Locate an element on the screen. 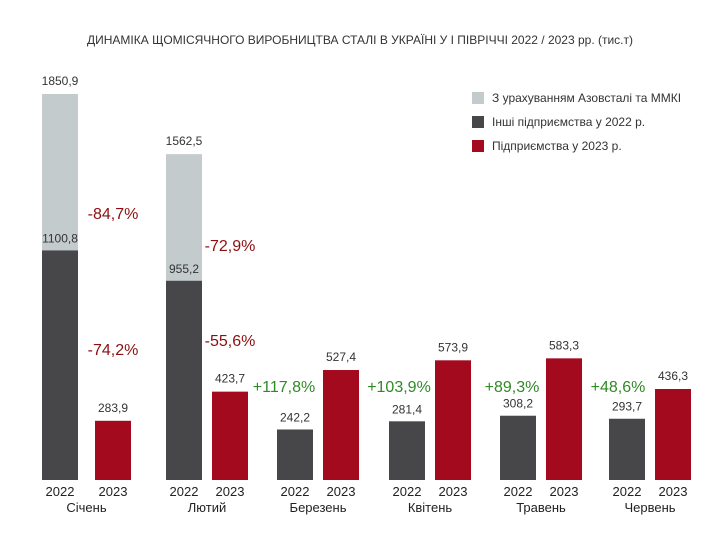  value-label-2023-1: 423,7 is located at coordinates (230, 379).